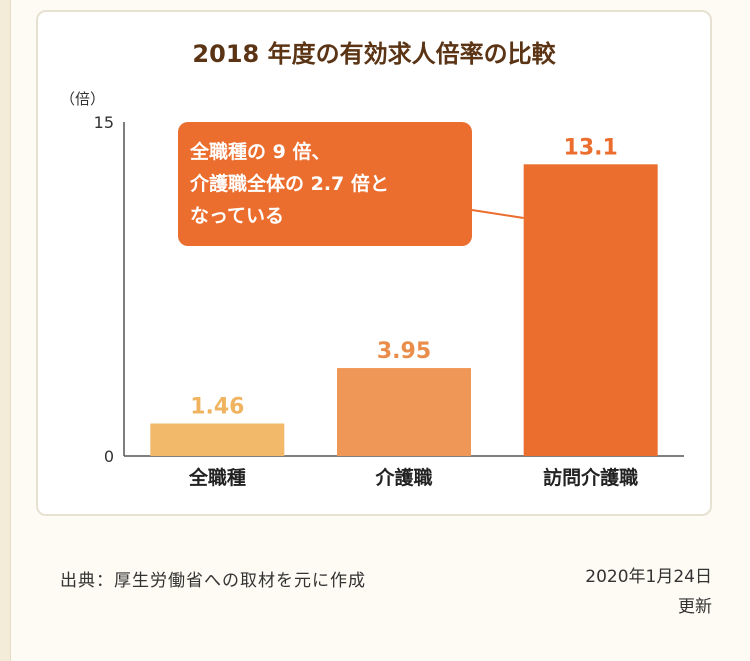 Image resolution: width=750 pixels, height=661 pixels. Describe the element at coordinates (109, 456) in the screenshot. I see `y-tick-label: 0` at that location.